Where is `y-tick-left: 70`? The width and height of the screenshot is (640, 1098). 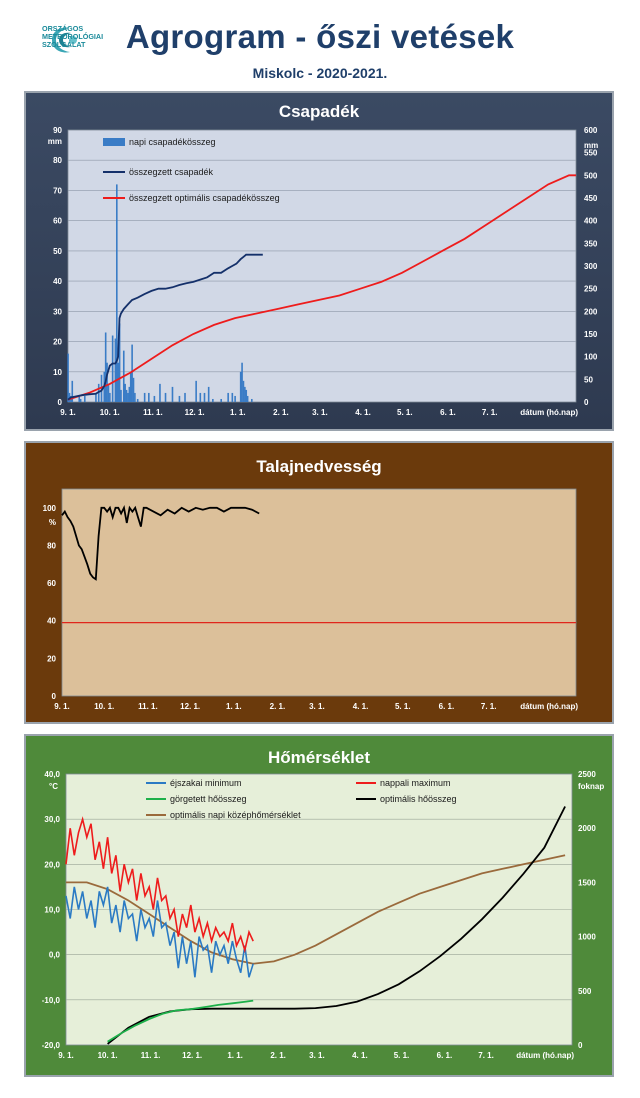
y-tick-left: 70 is located at coordinates (57, 190).